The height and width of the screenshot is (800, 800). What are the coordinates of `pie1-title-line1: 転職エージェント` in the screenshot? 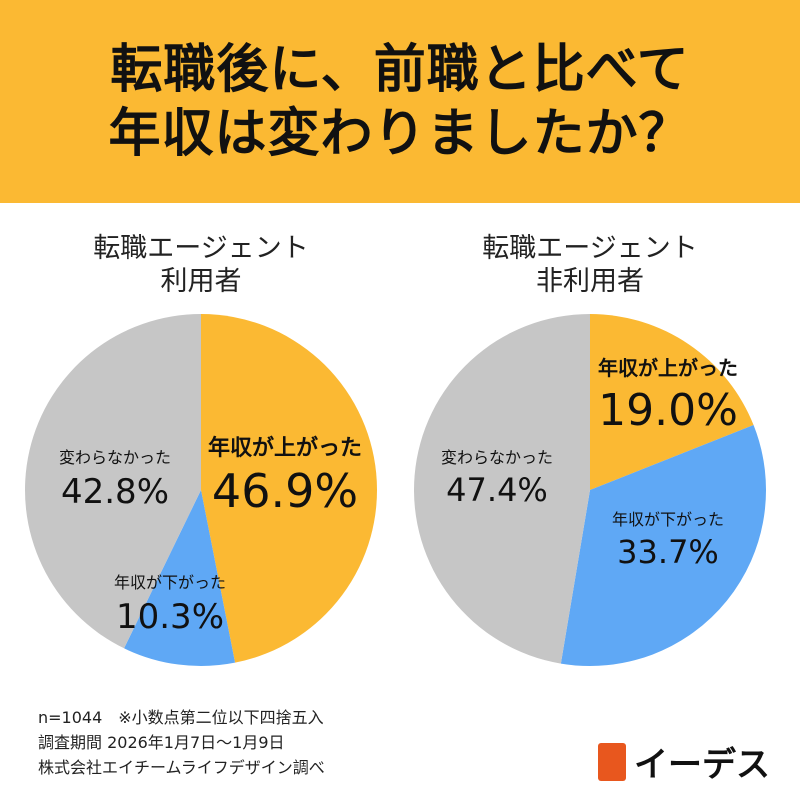 It's located at (201, 248).